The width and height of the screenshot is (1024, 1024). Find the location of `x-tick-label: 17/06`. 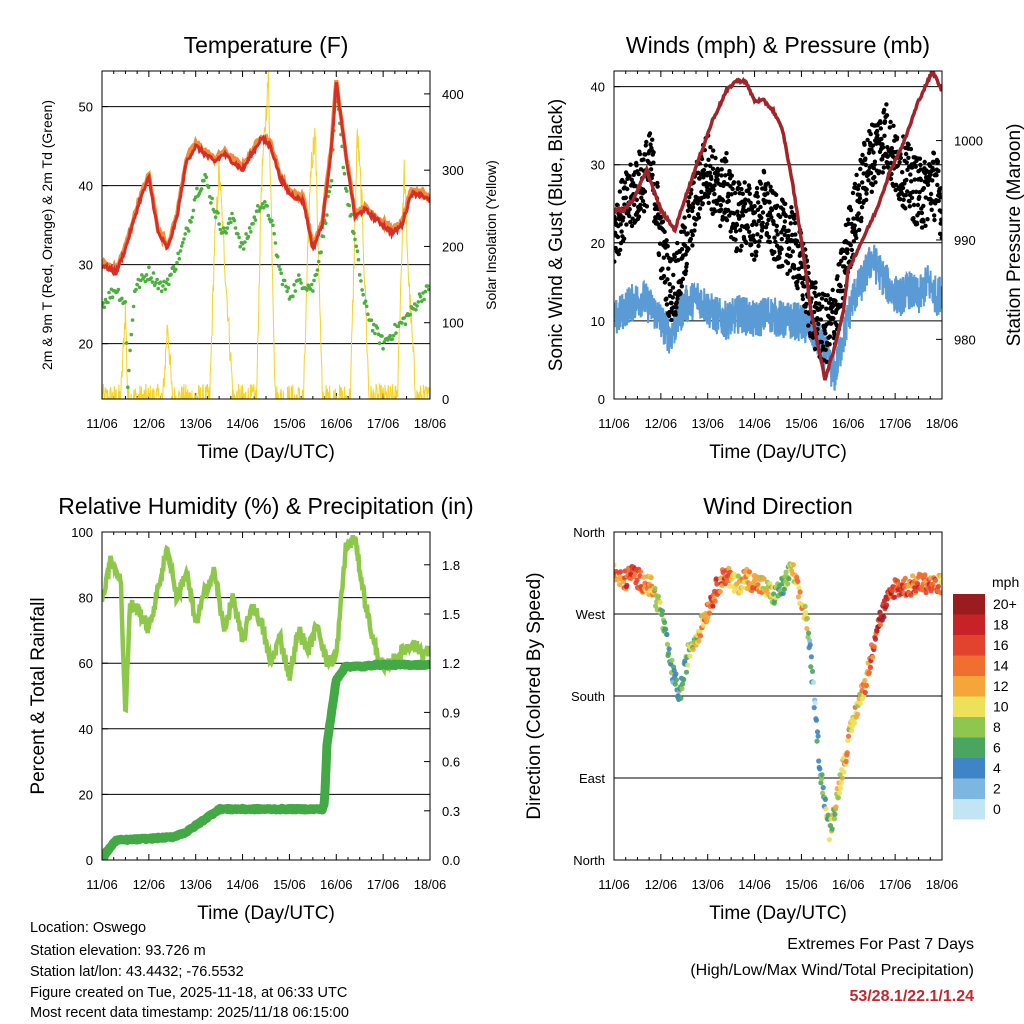

x-tick-label: 17/06 is located at coordinates (383, 884).